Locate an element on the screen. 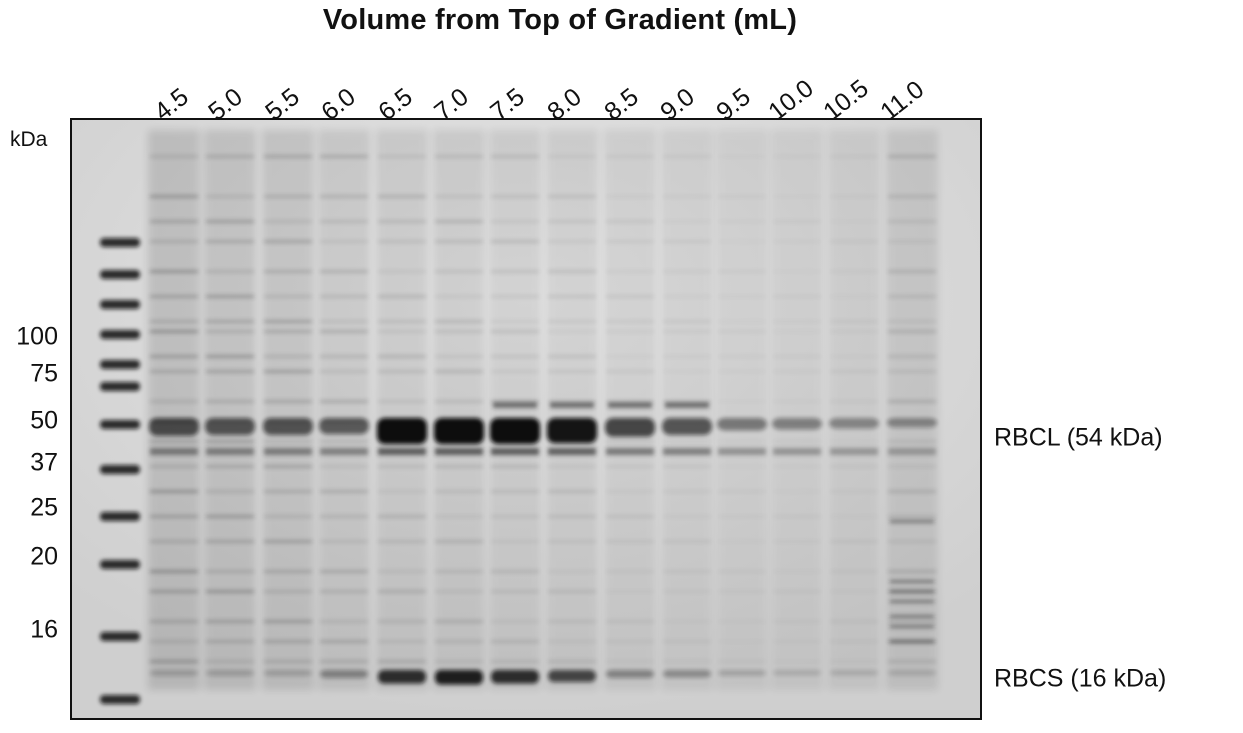  mw-marker-label: 16 is located at coordinates (44, 629).